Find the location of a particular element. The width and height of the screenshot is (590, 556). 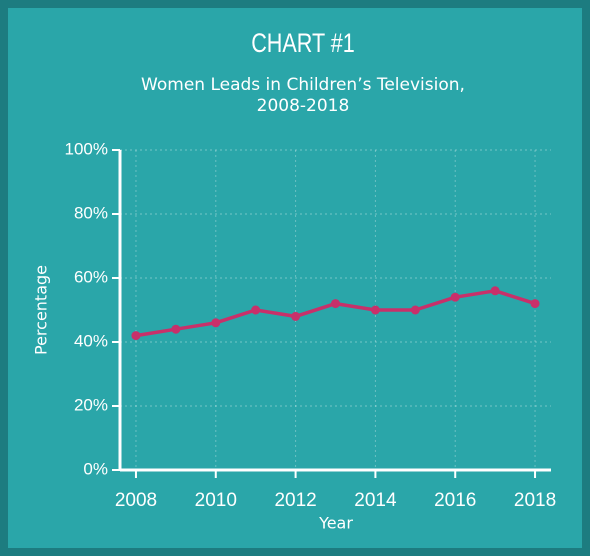

x-axis-label: Year is located at coordinates (335, 523).